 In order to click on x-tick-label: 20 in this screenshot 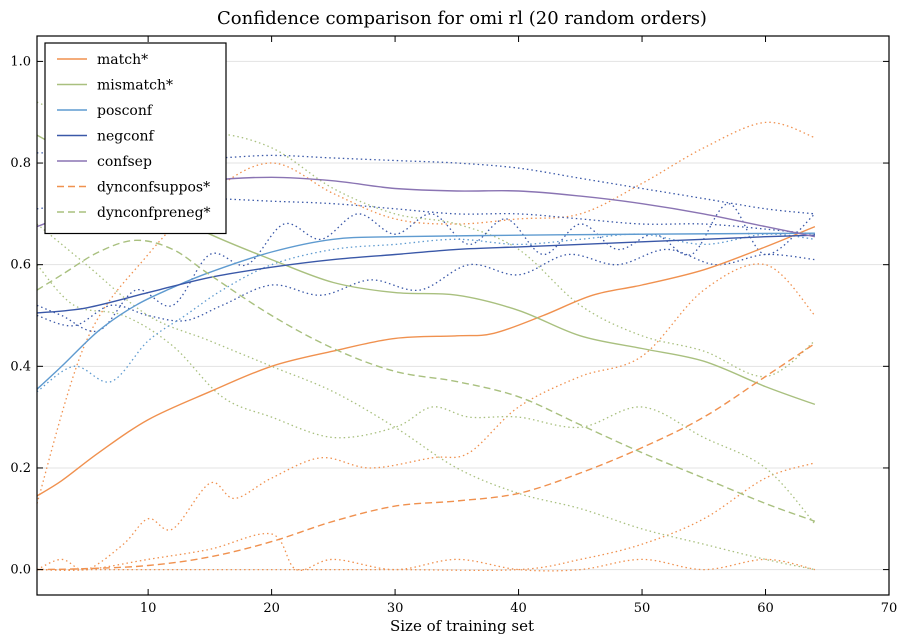, I will do `click(271, 608)`.